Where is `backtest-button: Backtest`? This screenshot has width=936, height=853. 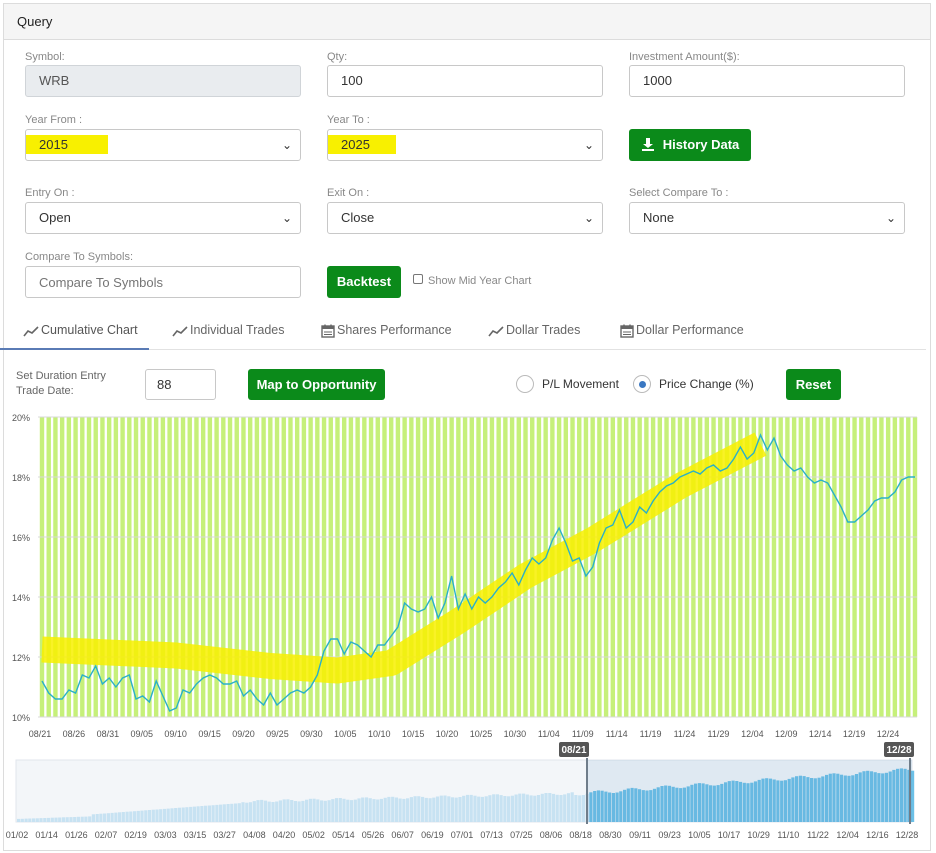 backtest-button: Backtest is located at coordinates (364, 282).